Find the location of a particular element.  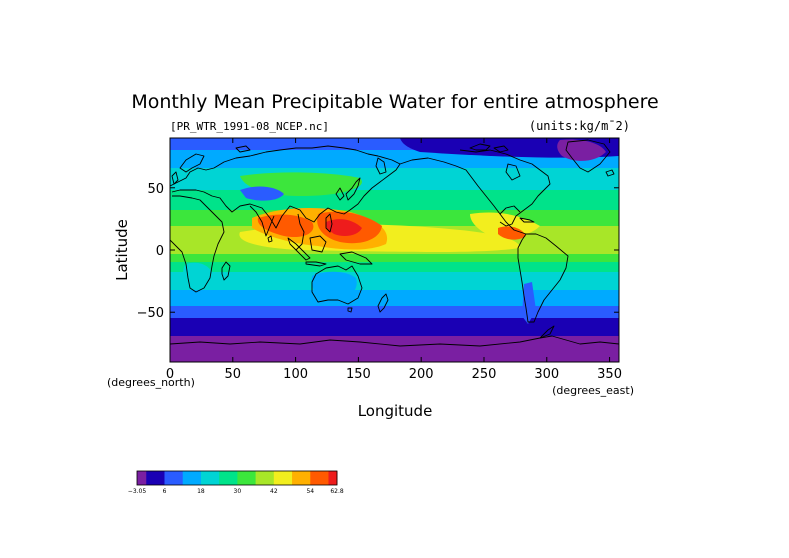

x-tick-label: 300 is located at coordinates (546, 374).